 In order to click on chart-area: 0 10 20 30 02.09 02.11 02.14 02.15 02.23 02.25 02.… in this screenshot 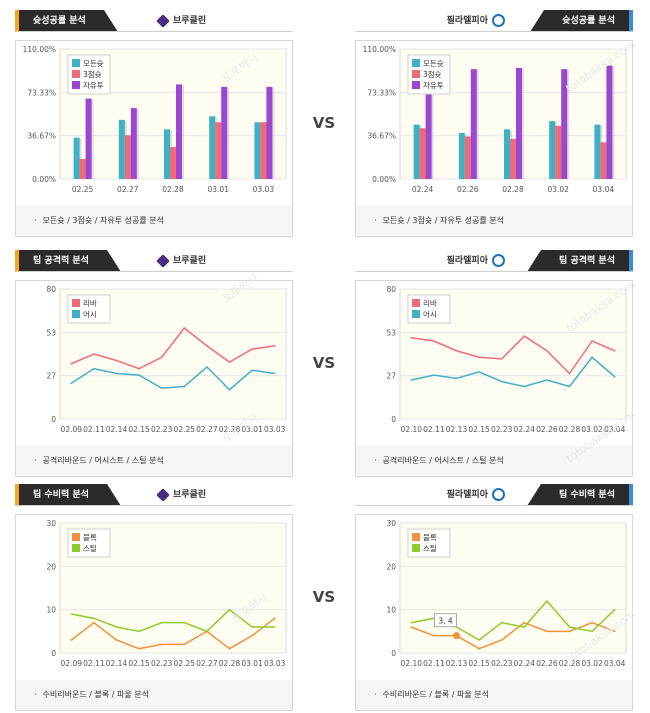, I will do `click(154, 598)`.